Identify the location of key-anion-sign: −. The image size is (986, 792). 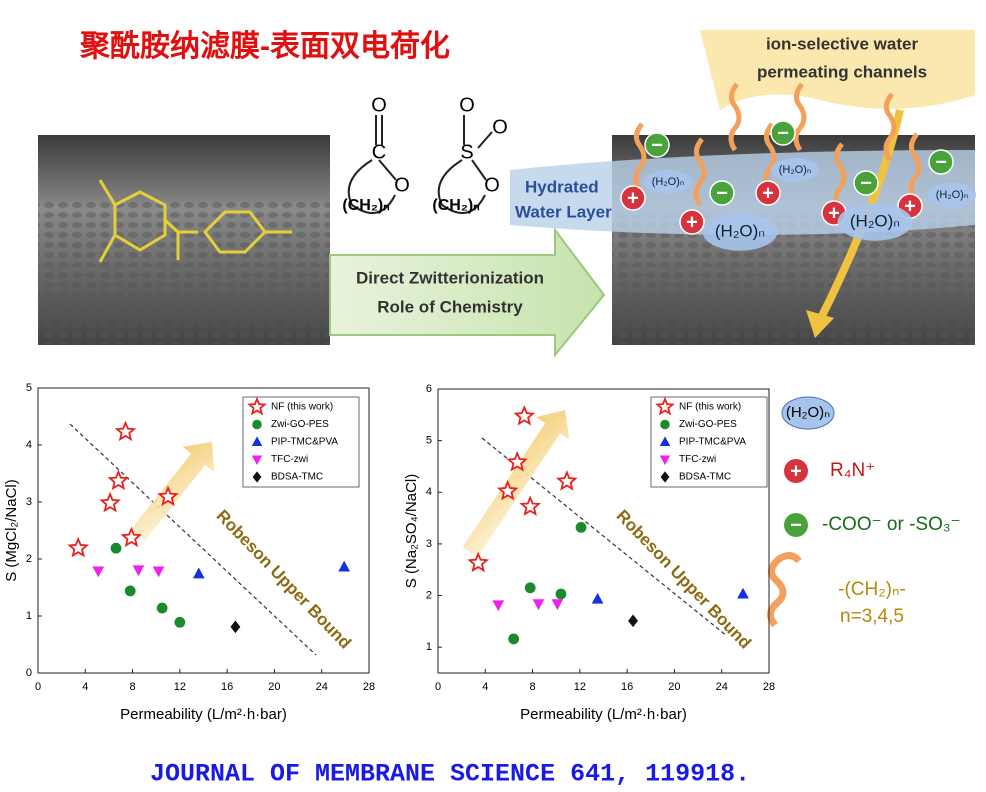
(796, 525).